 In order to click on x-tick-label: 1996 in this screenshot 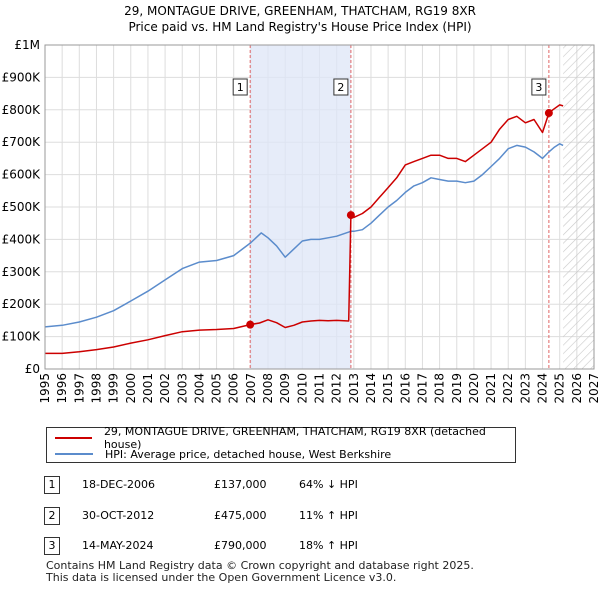, I will do `click(62, 388)`.